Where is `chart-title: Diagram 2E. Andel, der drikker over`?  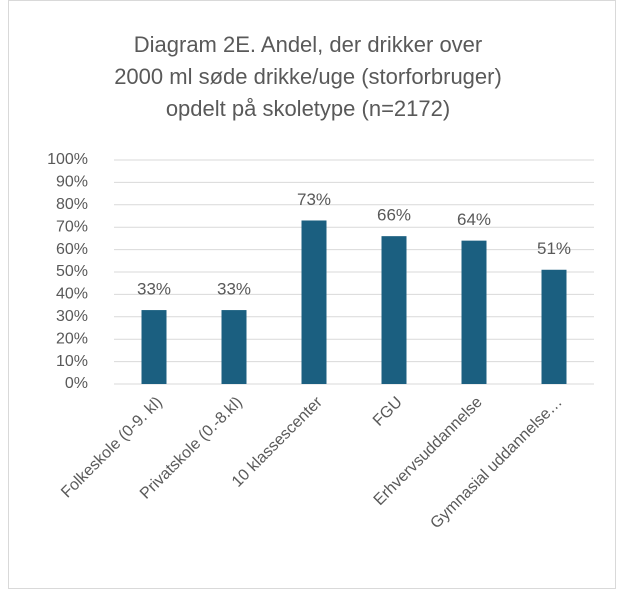 chart-title: Diagram 2E. Andel, der drikker over is located at coordinates (308, 44).